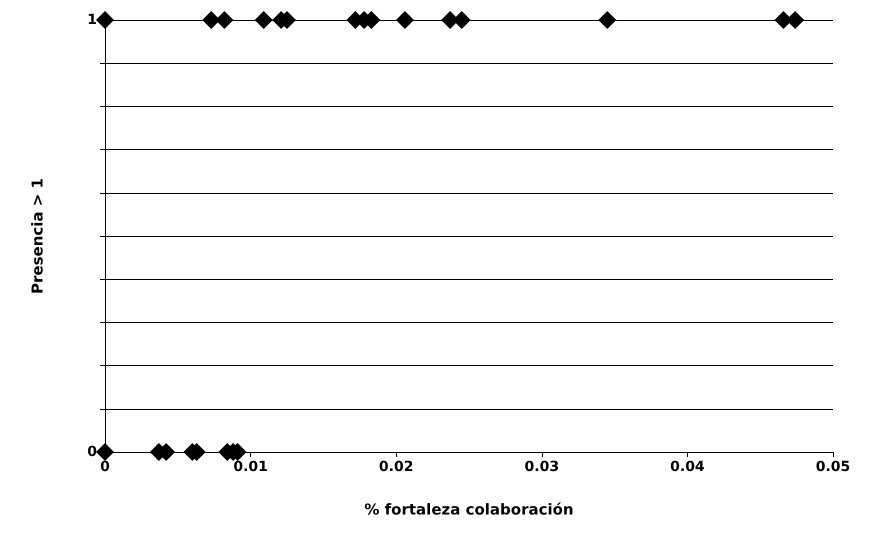  What do you see at coordinates (37, 236) in the screenshot?
I see `y-axis-title: Presencia > 1` at bounding box center [37, 236].